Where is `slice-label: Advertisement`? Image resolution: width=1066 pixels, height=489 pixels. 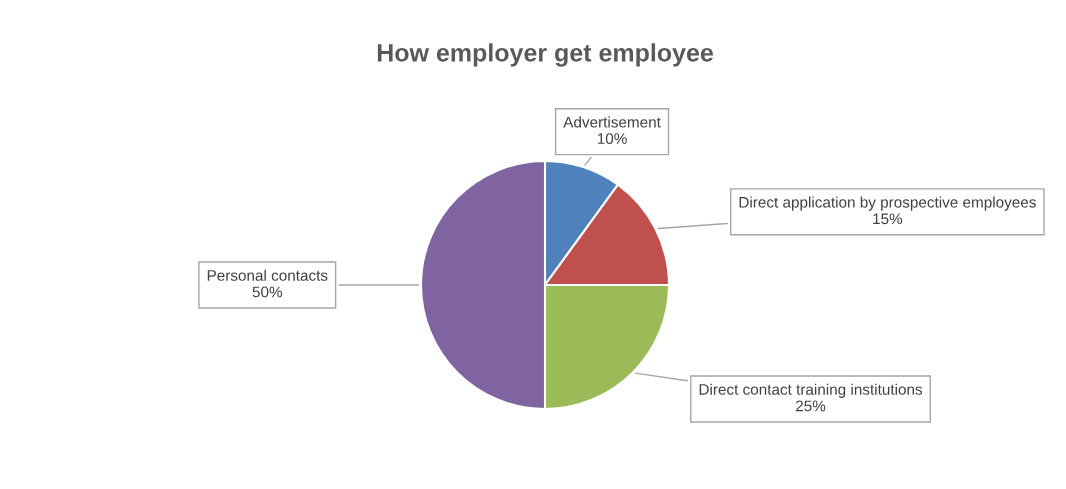 slice-label: Advertisement is located at coordinates (612, 122).